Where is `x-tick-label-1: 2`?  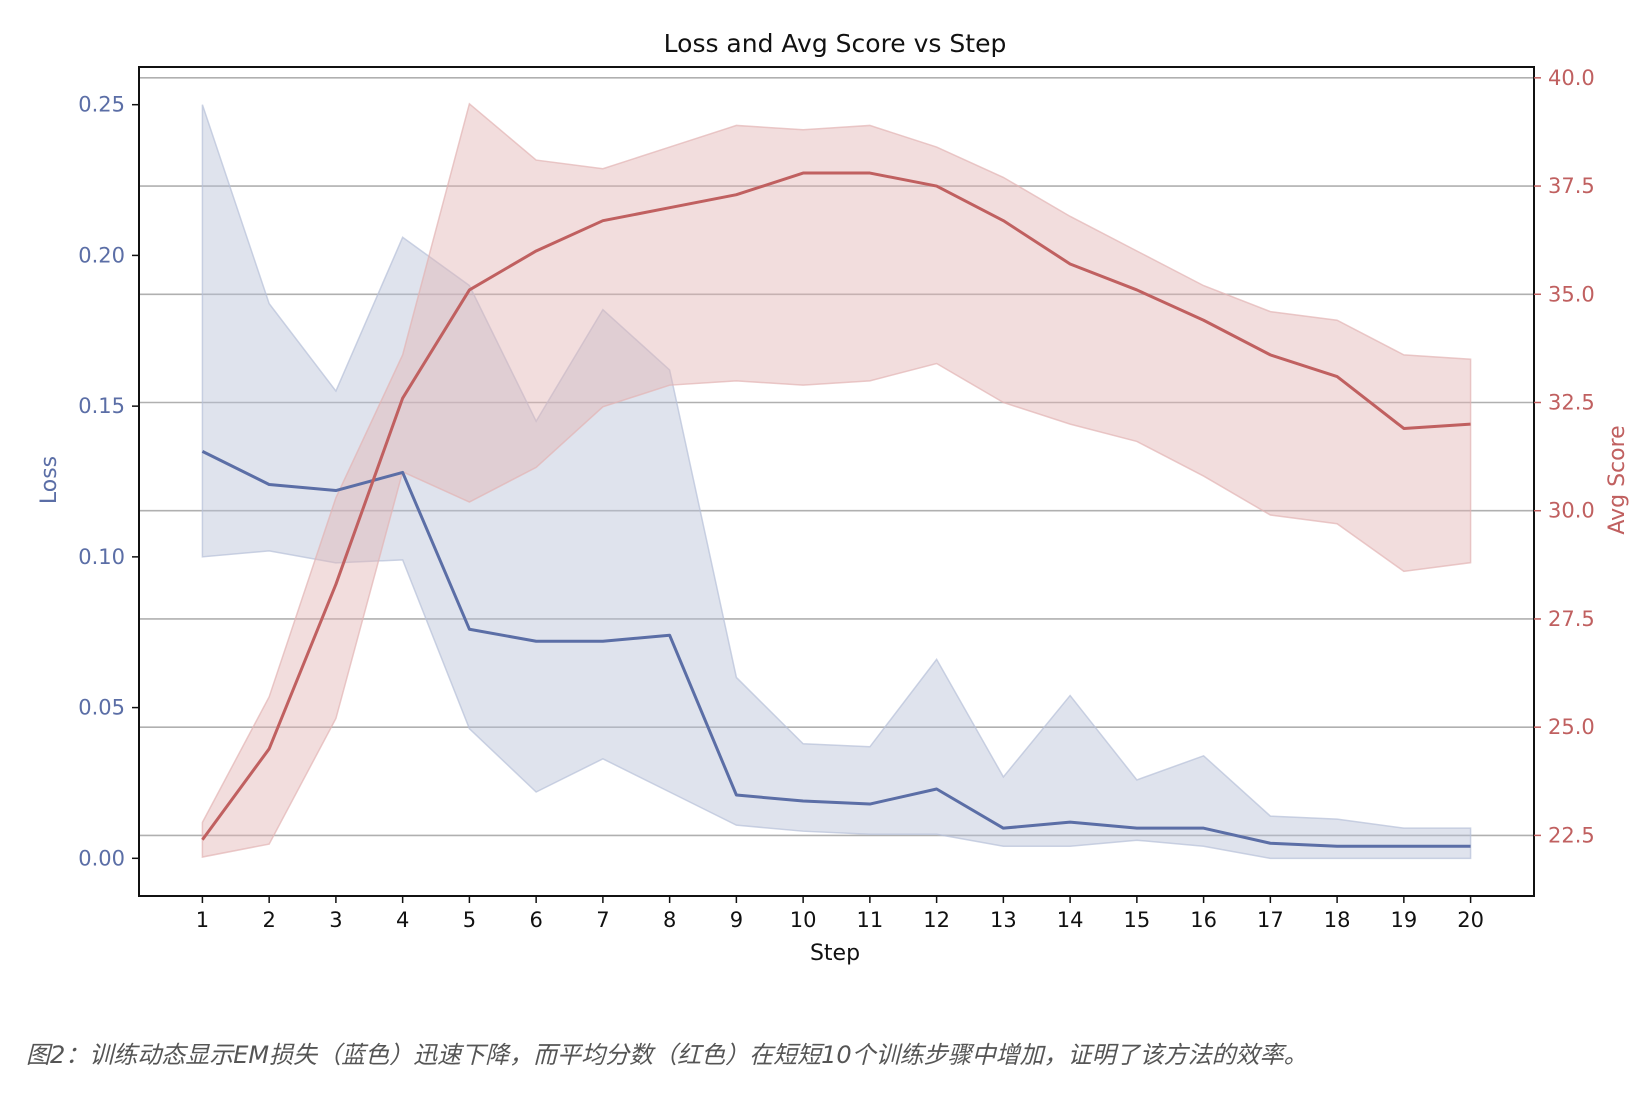
x-tick-label-1: 2 is located at coordinates (268, 920).